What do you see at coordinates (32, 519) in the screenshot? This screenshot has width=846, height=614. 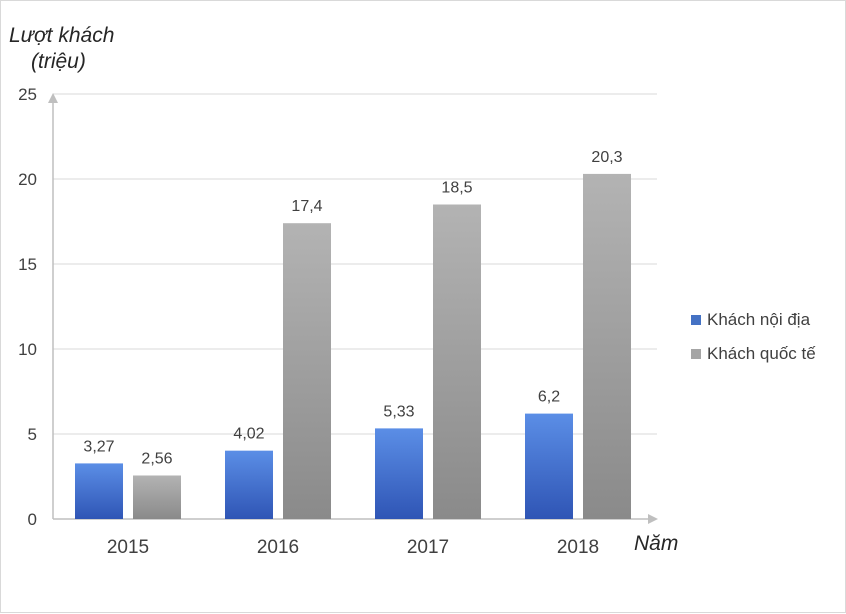 I see `y-tick-label: 0` at bounding box center [32, 519].